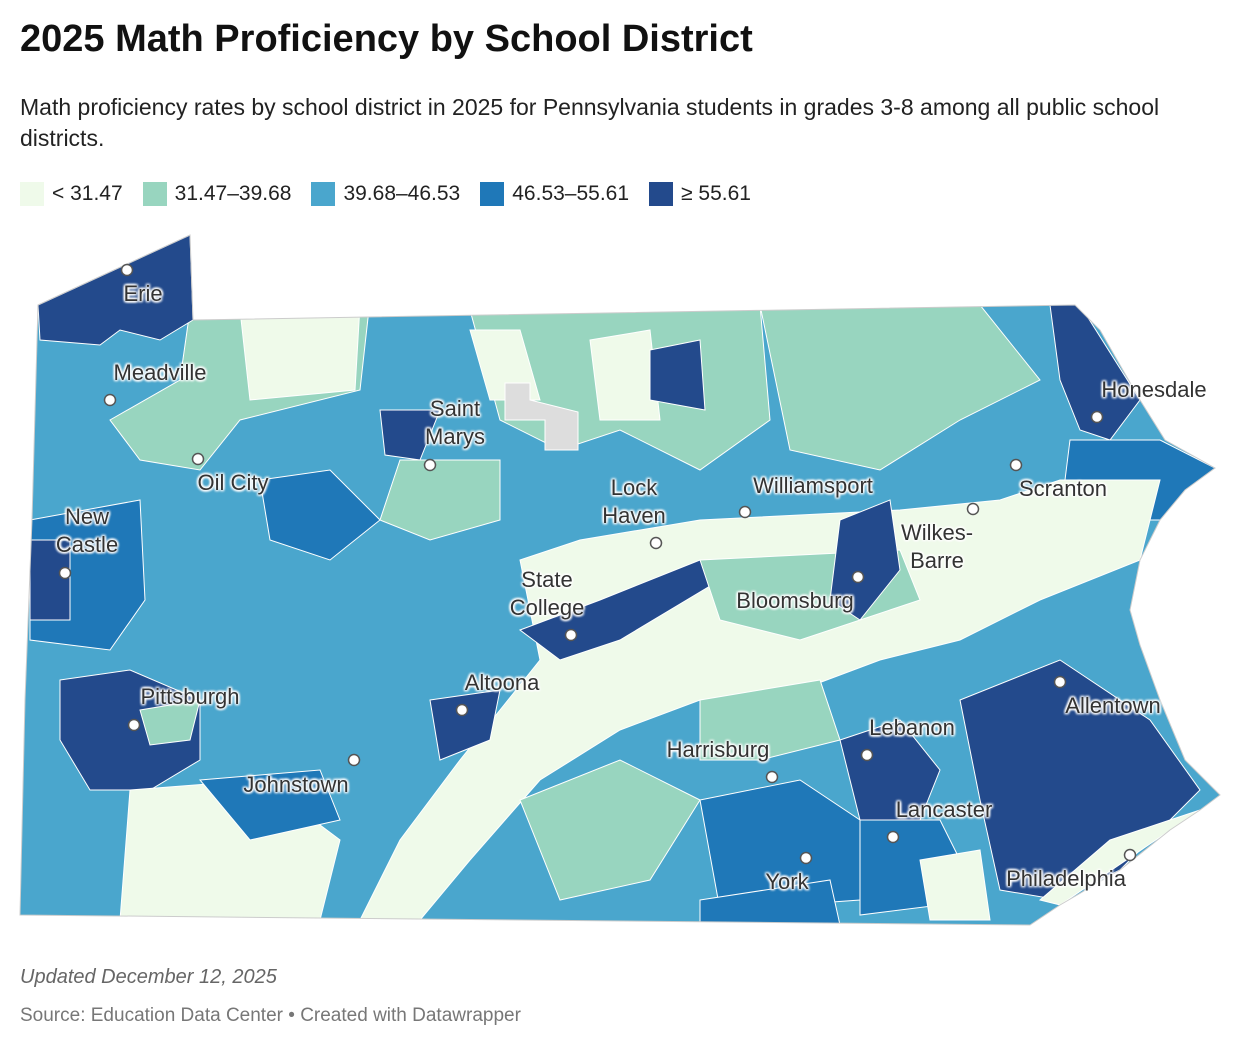  What do you see at coordinates (571, 193) in the screenshot?
I see `legend-label: 46.53–55.61` at bounding box center [571, 193].